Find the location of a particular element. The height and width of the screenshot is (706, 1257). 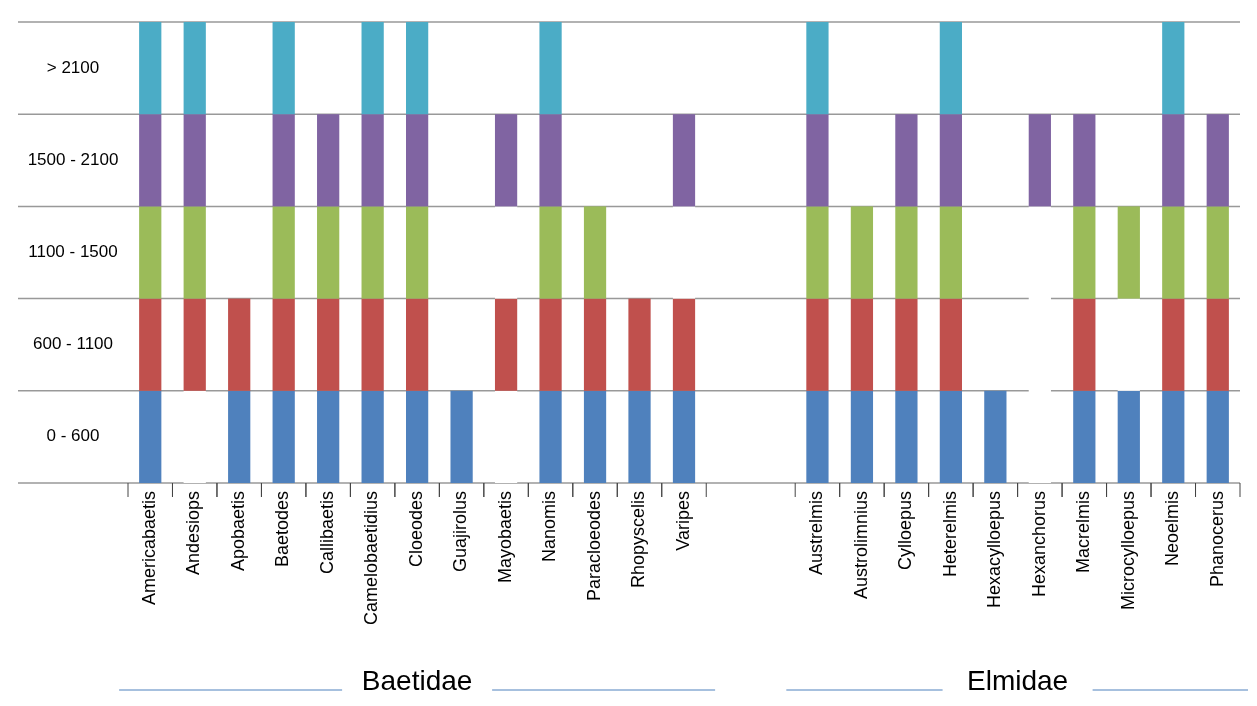

x-tick-label: Heterelmis is located at coordinates (949, 534).